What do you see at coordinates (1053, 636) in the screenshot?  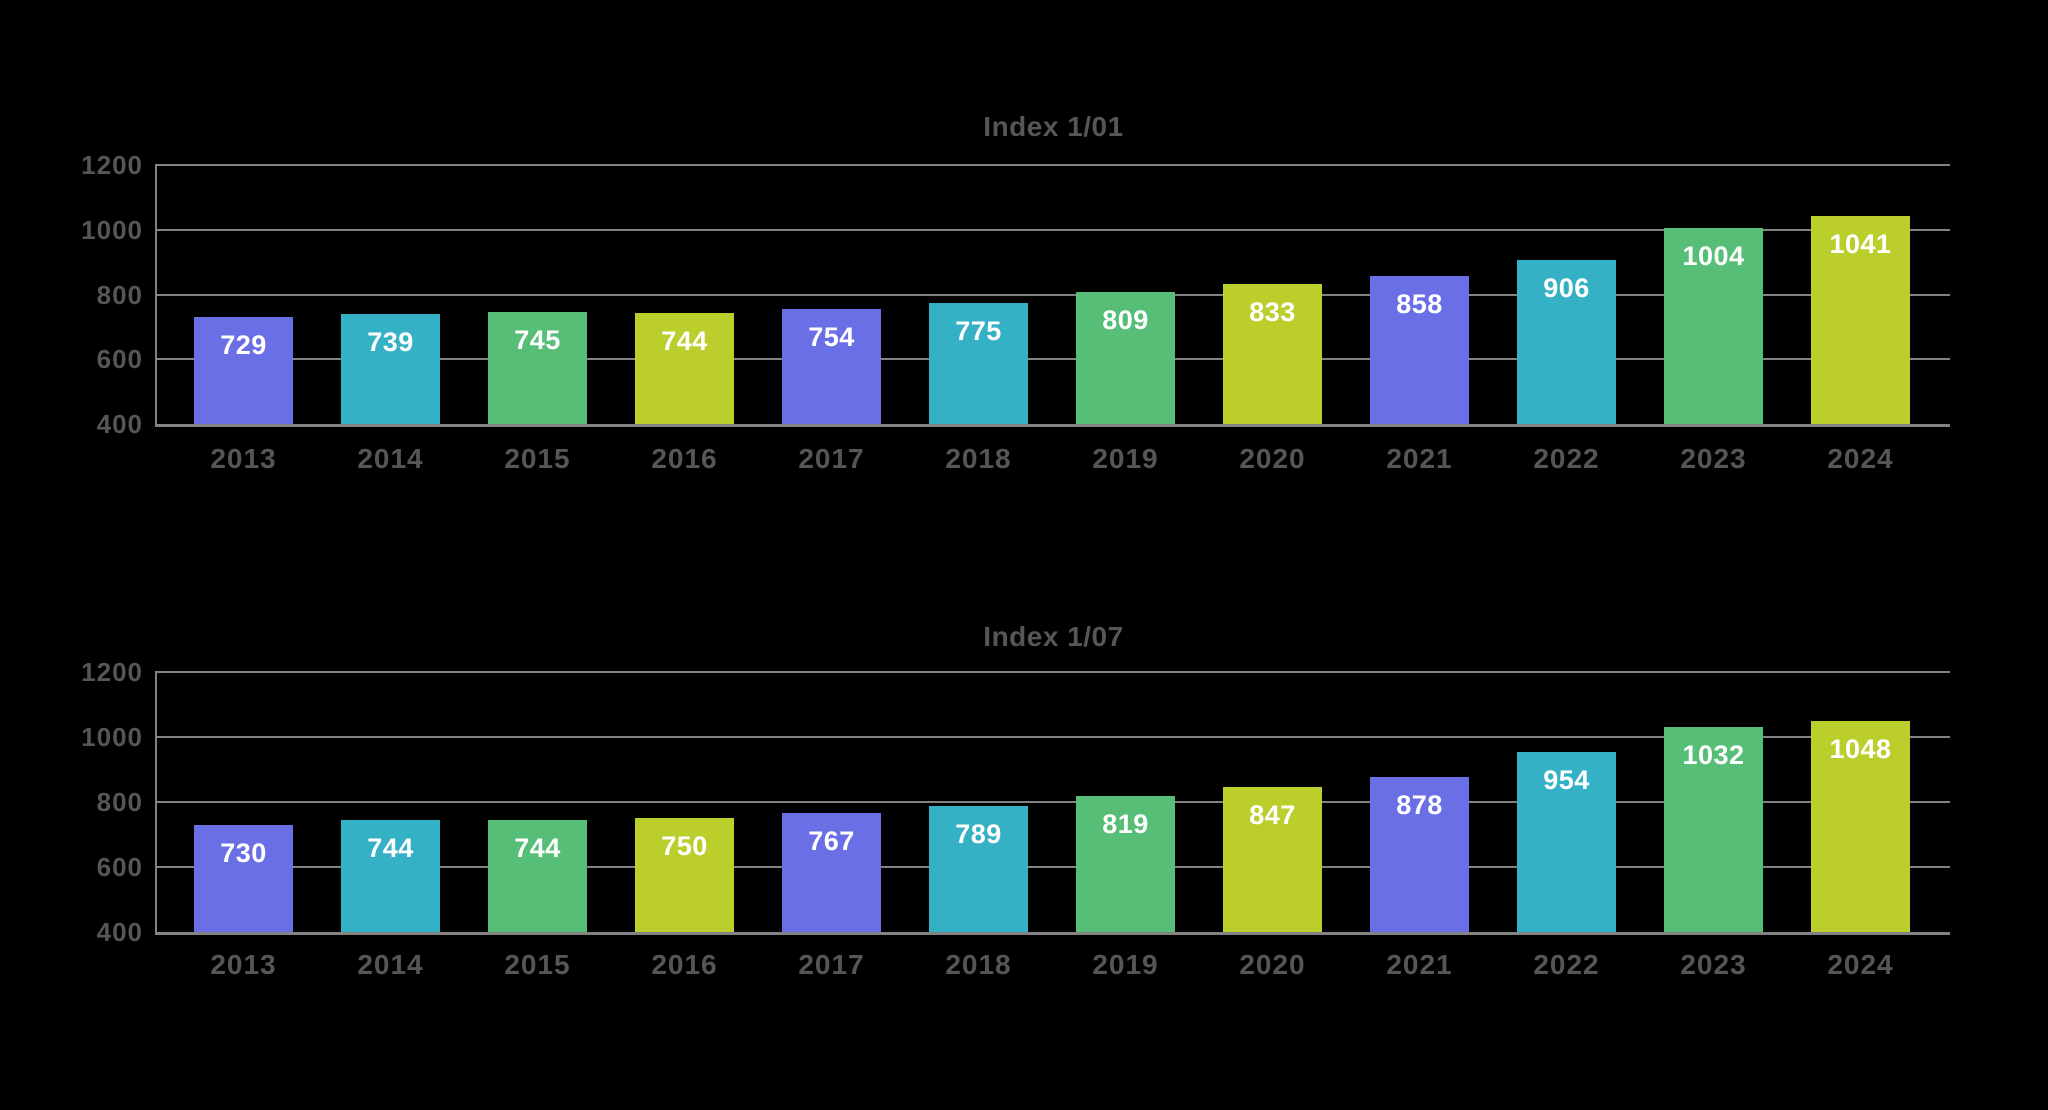 I see `chart-title: Index 1/07` at bounding box center [1053, 636].